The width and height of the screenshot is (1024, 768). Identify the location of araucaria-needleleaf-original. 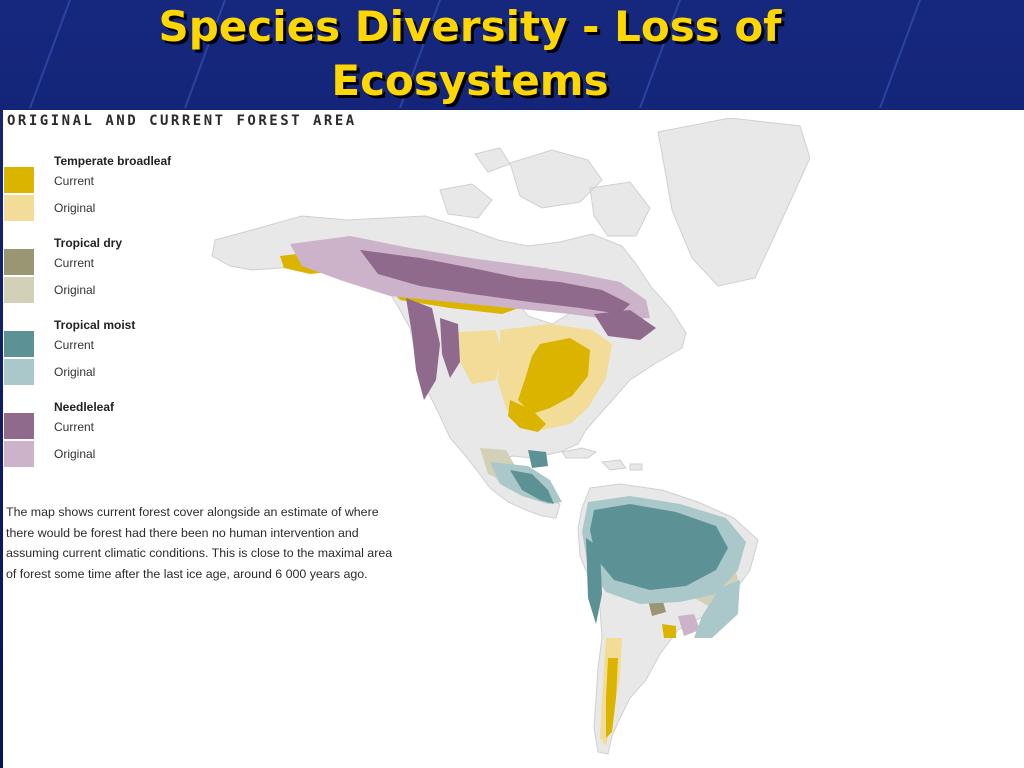
(689, 625).